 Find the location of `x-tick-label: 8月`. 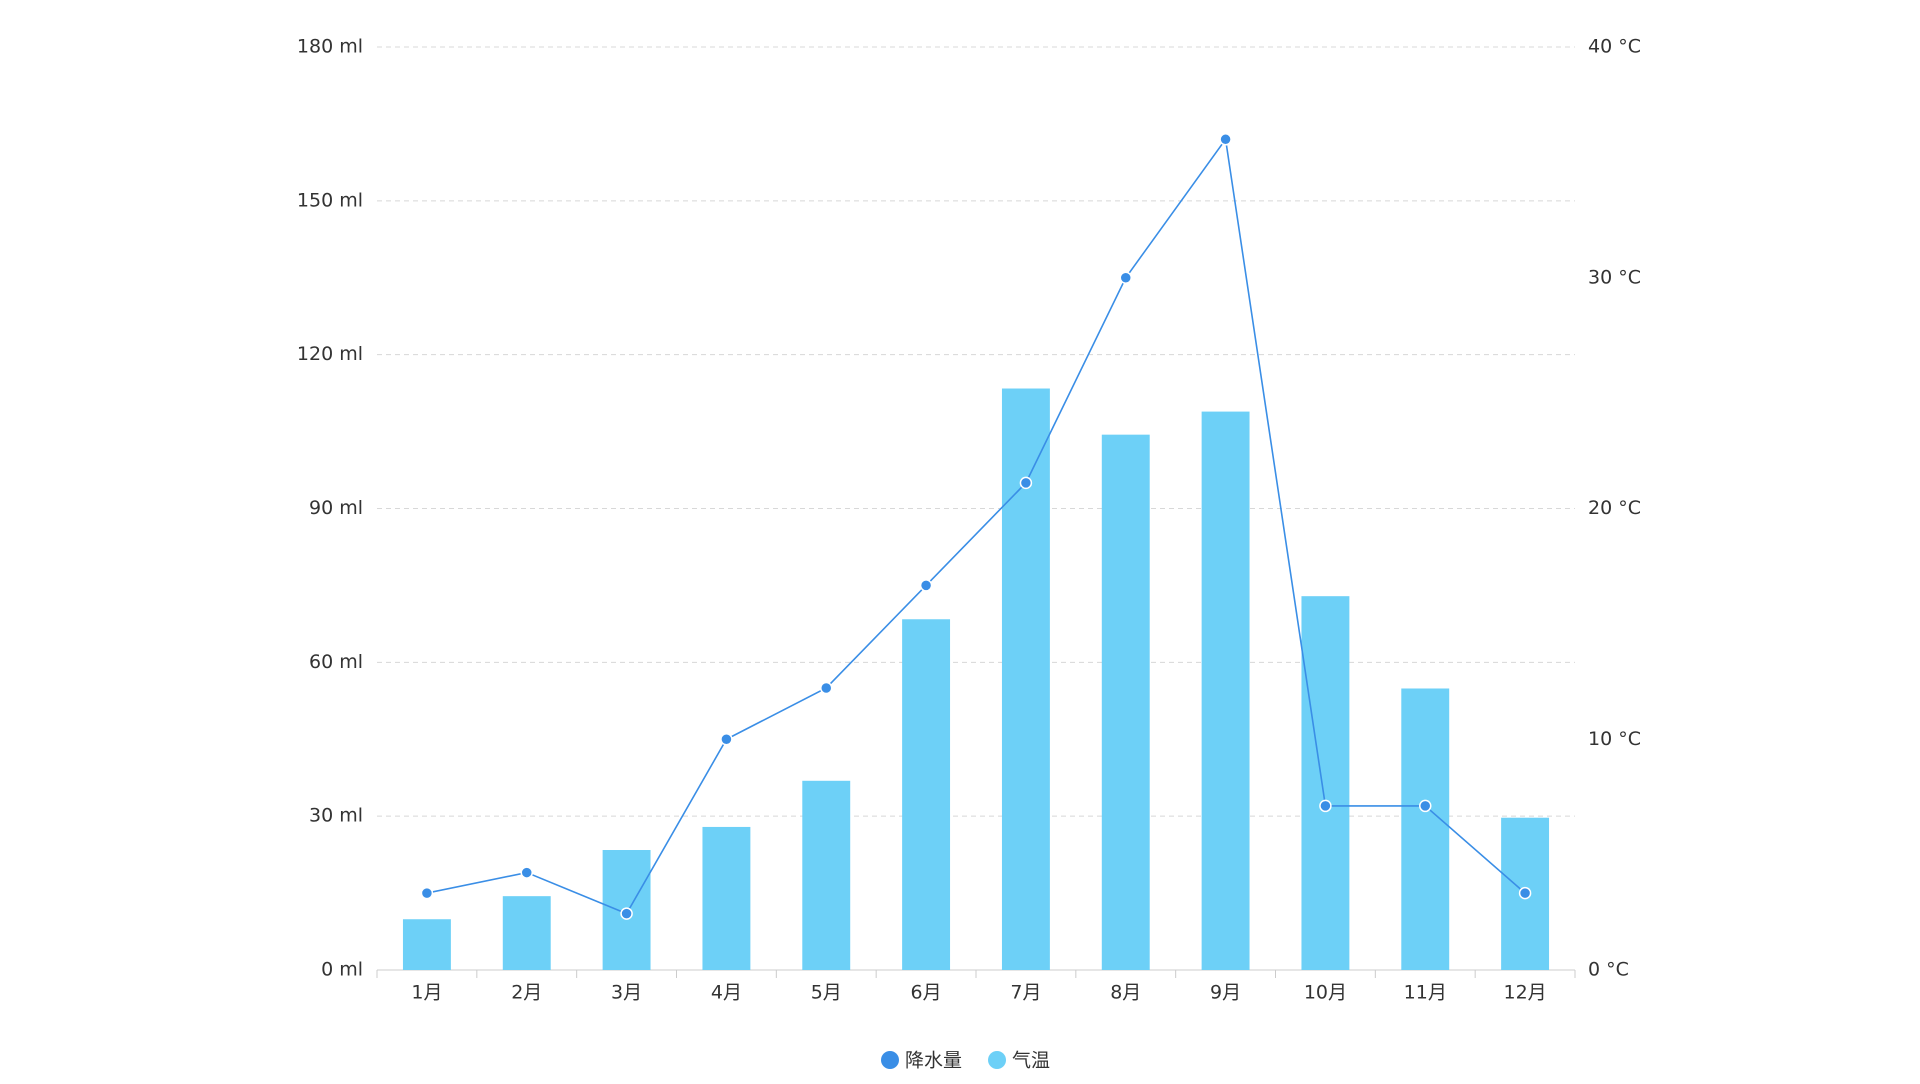

x-tick-label: 8月 is located at coordinates (1125, 993).